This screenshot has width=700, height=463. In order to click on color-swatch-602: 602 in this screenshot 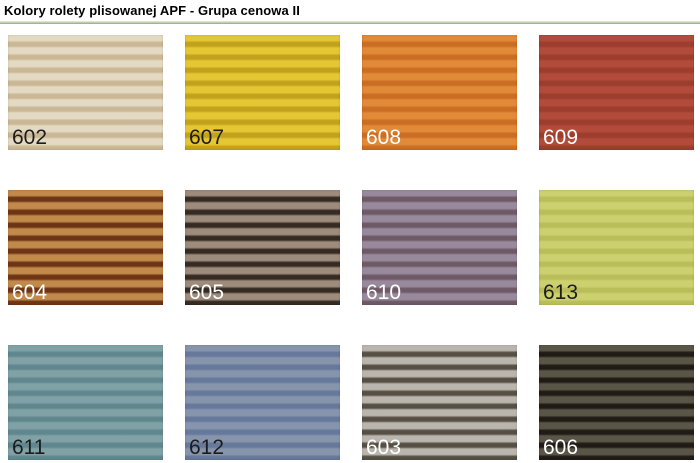, I will do `click(85, 92)`.